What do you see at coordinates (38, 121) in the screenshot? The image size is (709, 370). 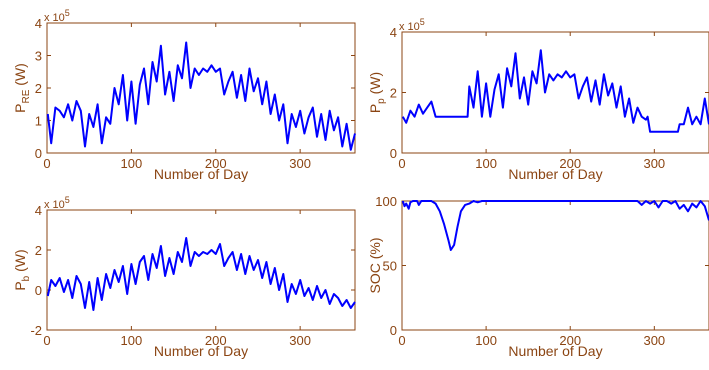 I see `y-tick-label: 1` at bounding box center [38, 121].